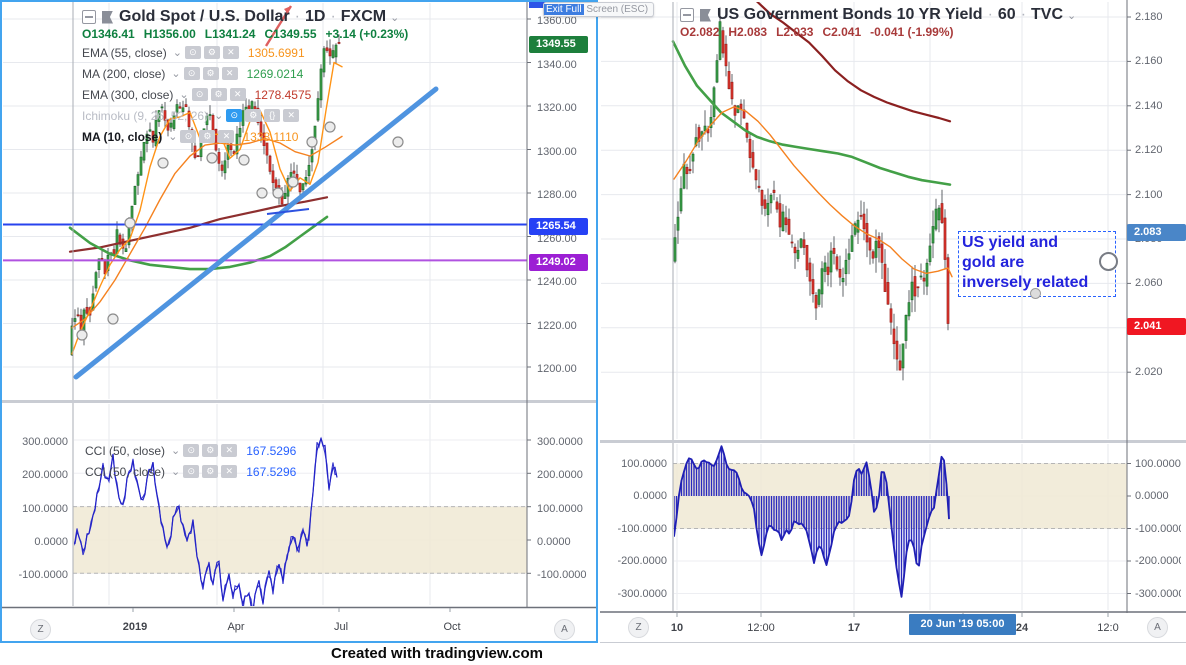 The width and height of the screenshot is (1186, 665). I want to click on price-tick-label: 1240.00, so click(557, 282).